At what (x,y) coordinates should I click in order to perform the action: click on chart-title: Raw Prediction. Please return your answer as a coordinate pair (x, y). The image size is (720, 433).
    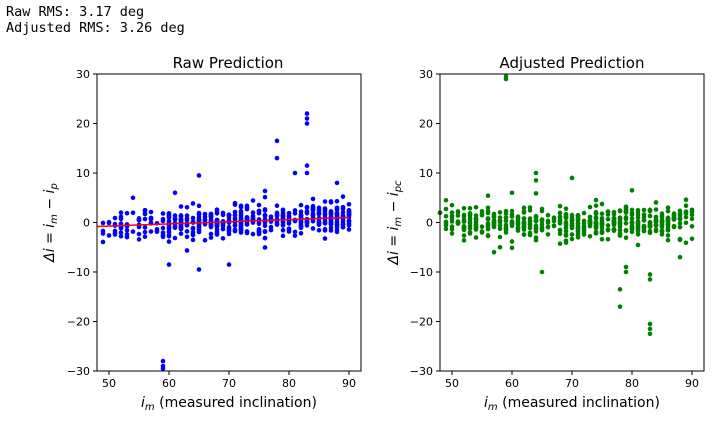
    Looking at the image, I should click on (228, 63).